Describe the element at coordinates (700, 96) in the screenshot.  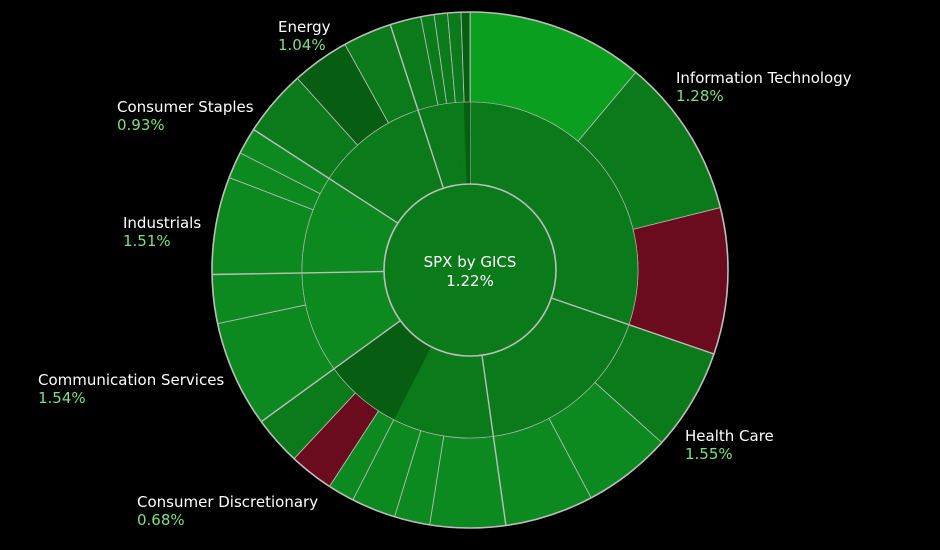
I see `sector-change: 1.28%` at that location.